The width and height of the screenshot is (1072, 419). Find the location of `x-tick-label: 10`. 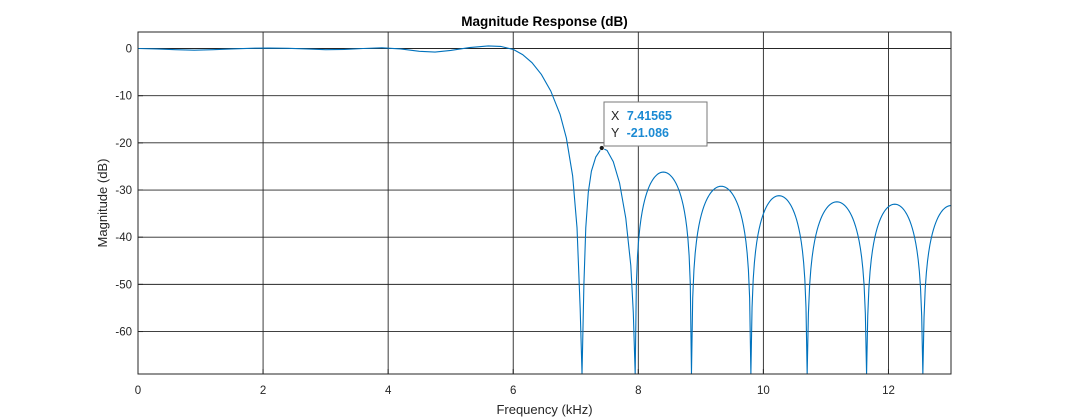

x-tick-label: 10 is located at coordinates (763, 391).